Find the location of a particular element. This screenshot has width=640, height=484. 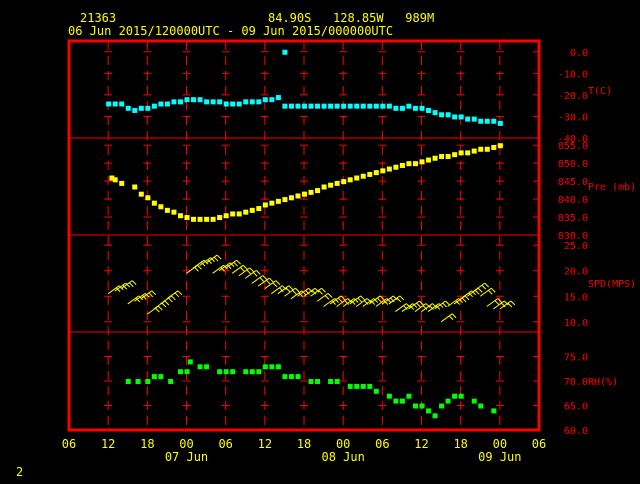

station-id: 21363 is located at coordinates (98, 18).